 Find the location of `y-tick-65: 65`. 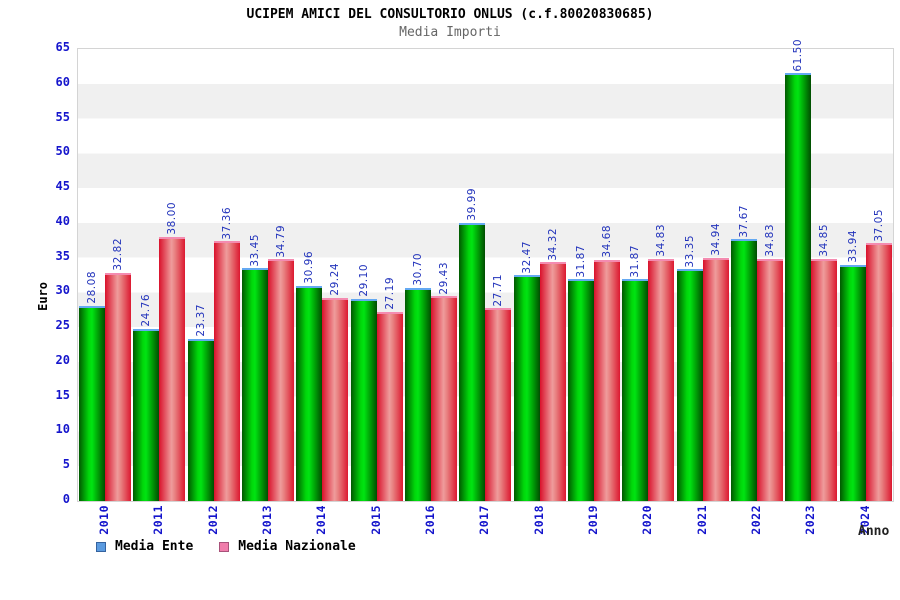

y-tick-65: 65 is located at coordinates (62, 47).